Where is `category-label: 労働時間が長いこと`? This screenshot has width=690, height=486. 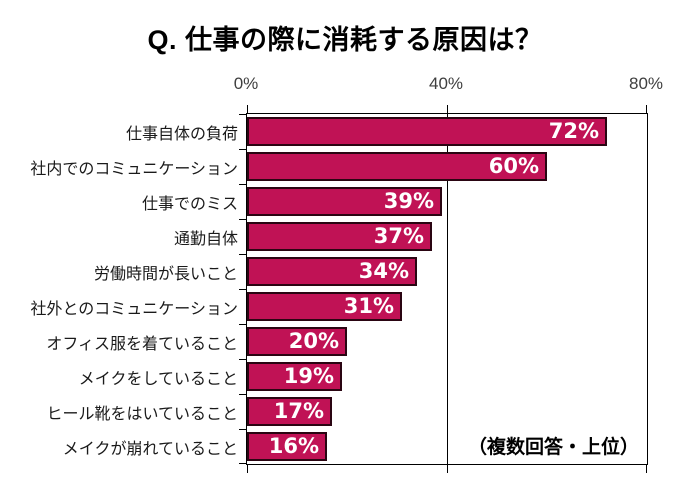
category-label: 労働時間が長いこと is located at coordinates (165, 274).